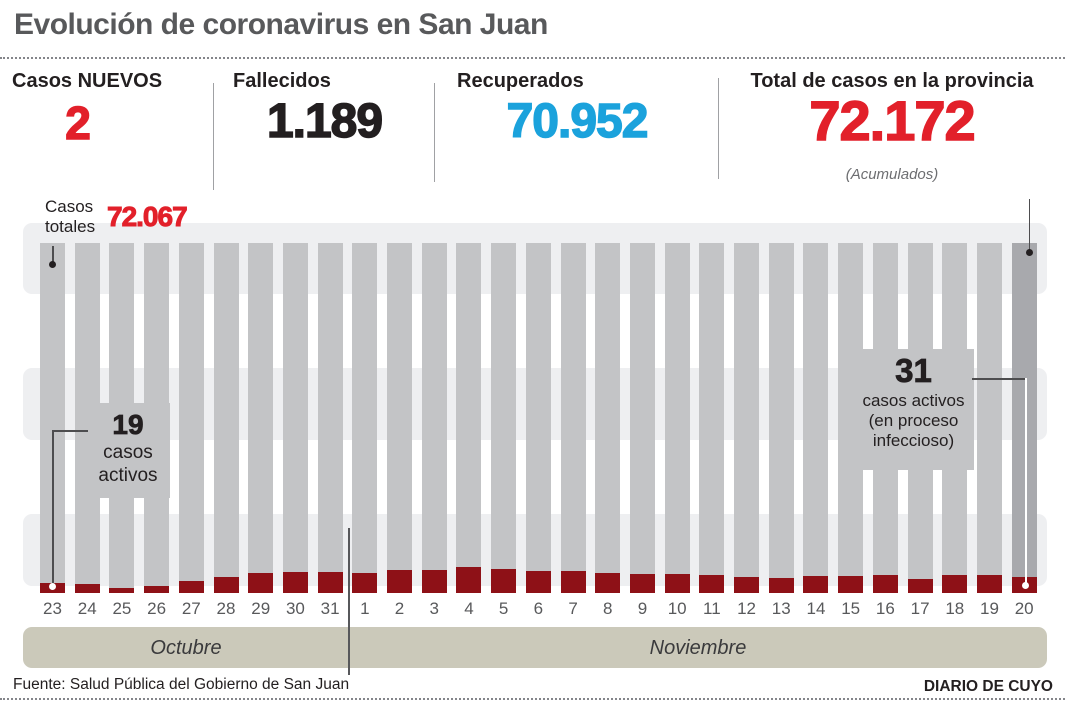 The height and width of the screenshot is (709, 1065). I want to click on x-axis-label: 13, so click(781, 608).